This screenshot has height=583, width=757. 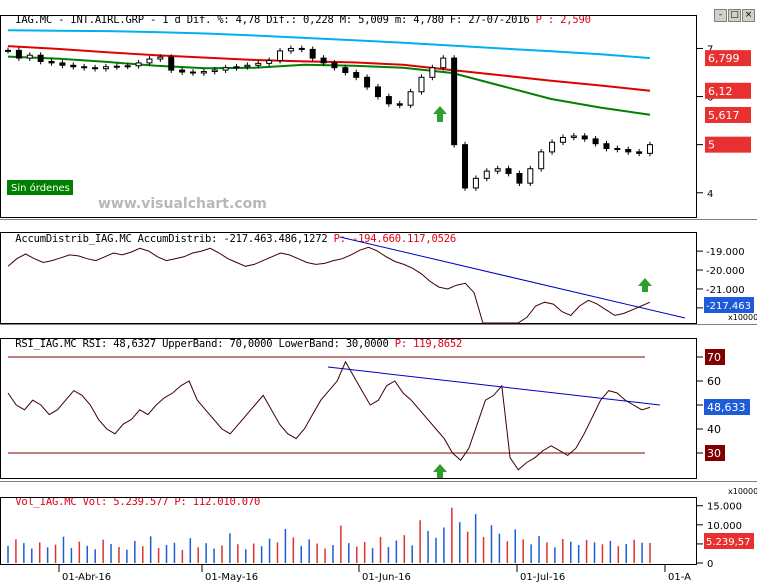 I want to click on vol-tick-label: 10.000, so click(x=724, y=526).